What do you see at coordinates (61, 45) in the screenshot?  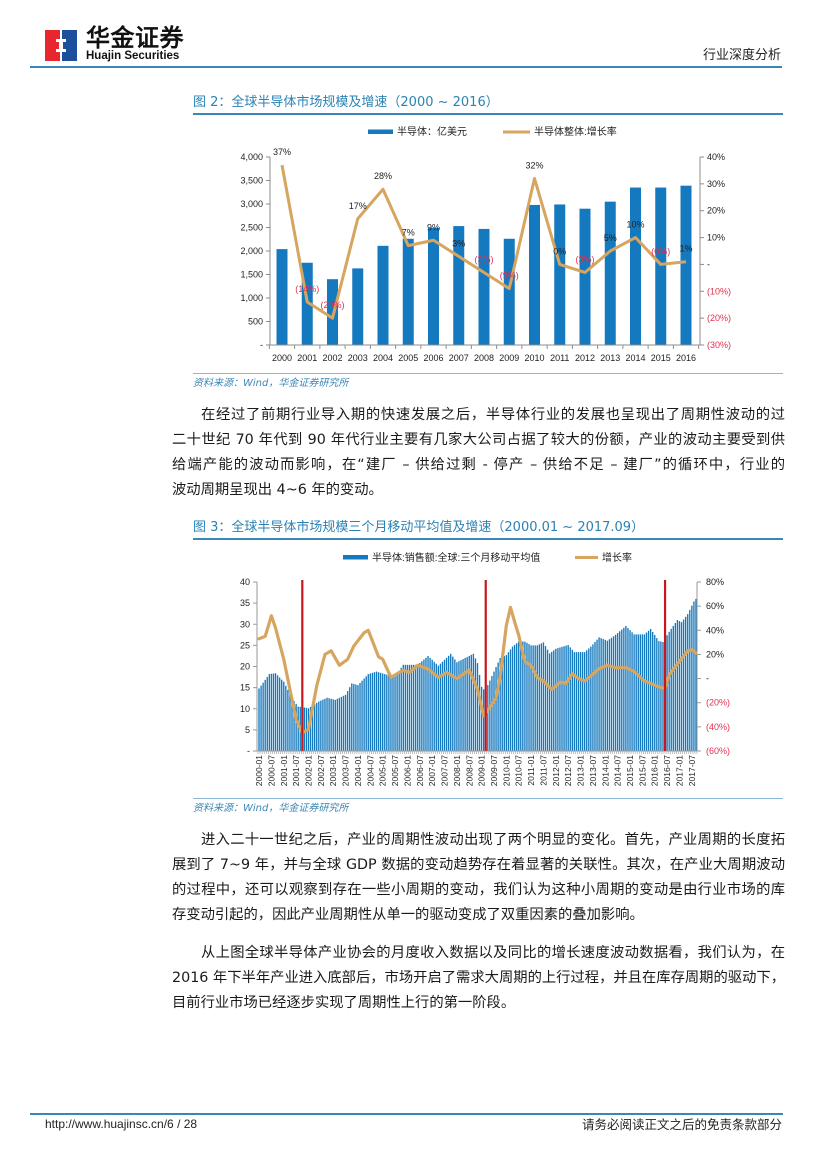 I see `huajin-logo-icon` at bounding box center [61, 45].